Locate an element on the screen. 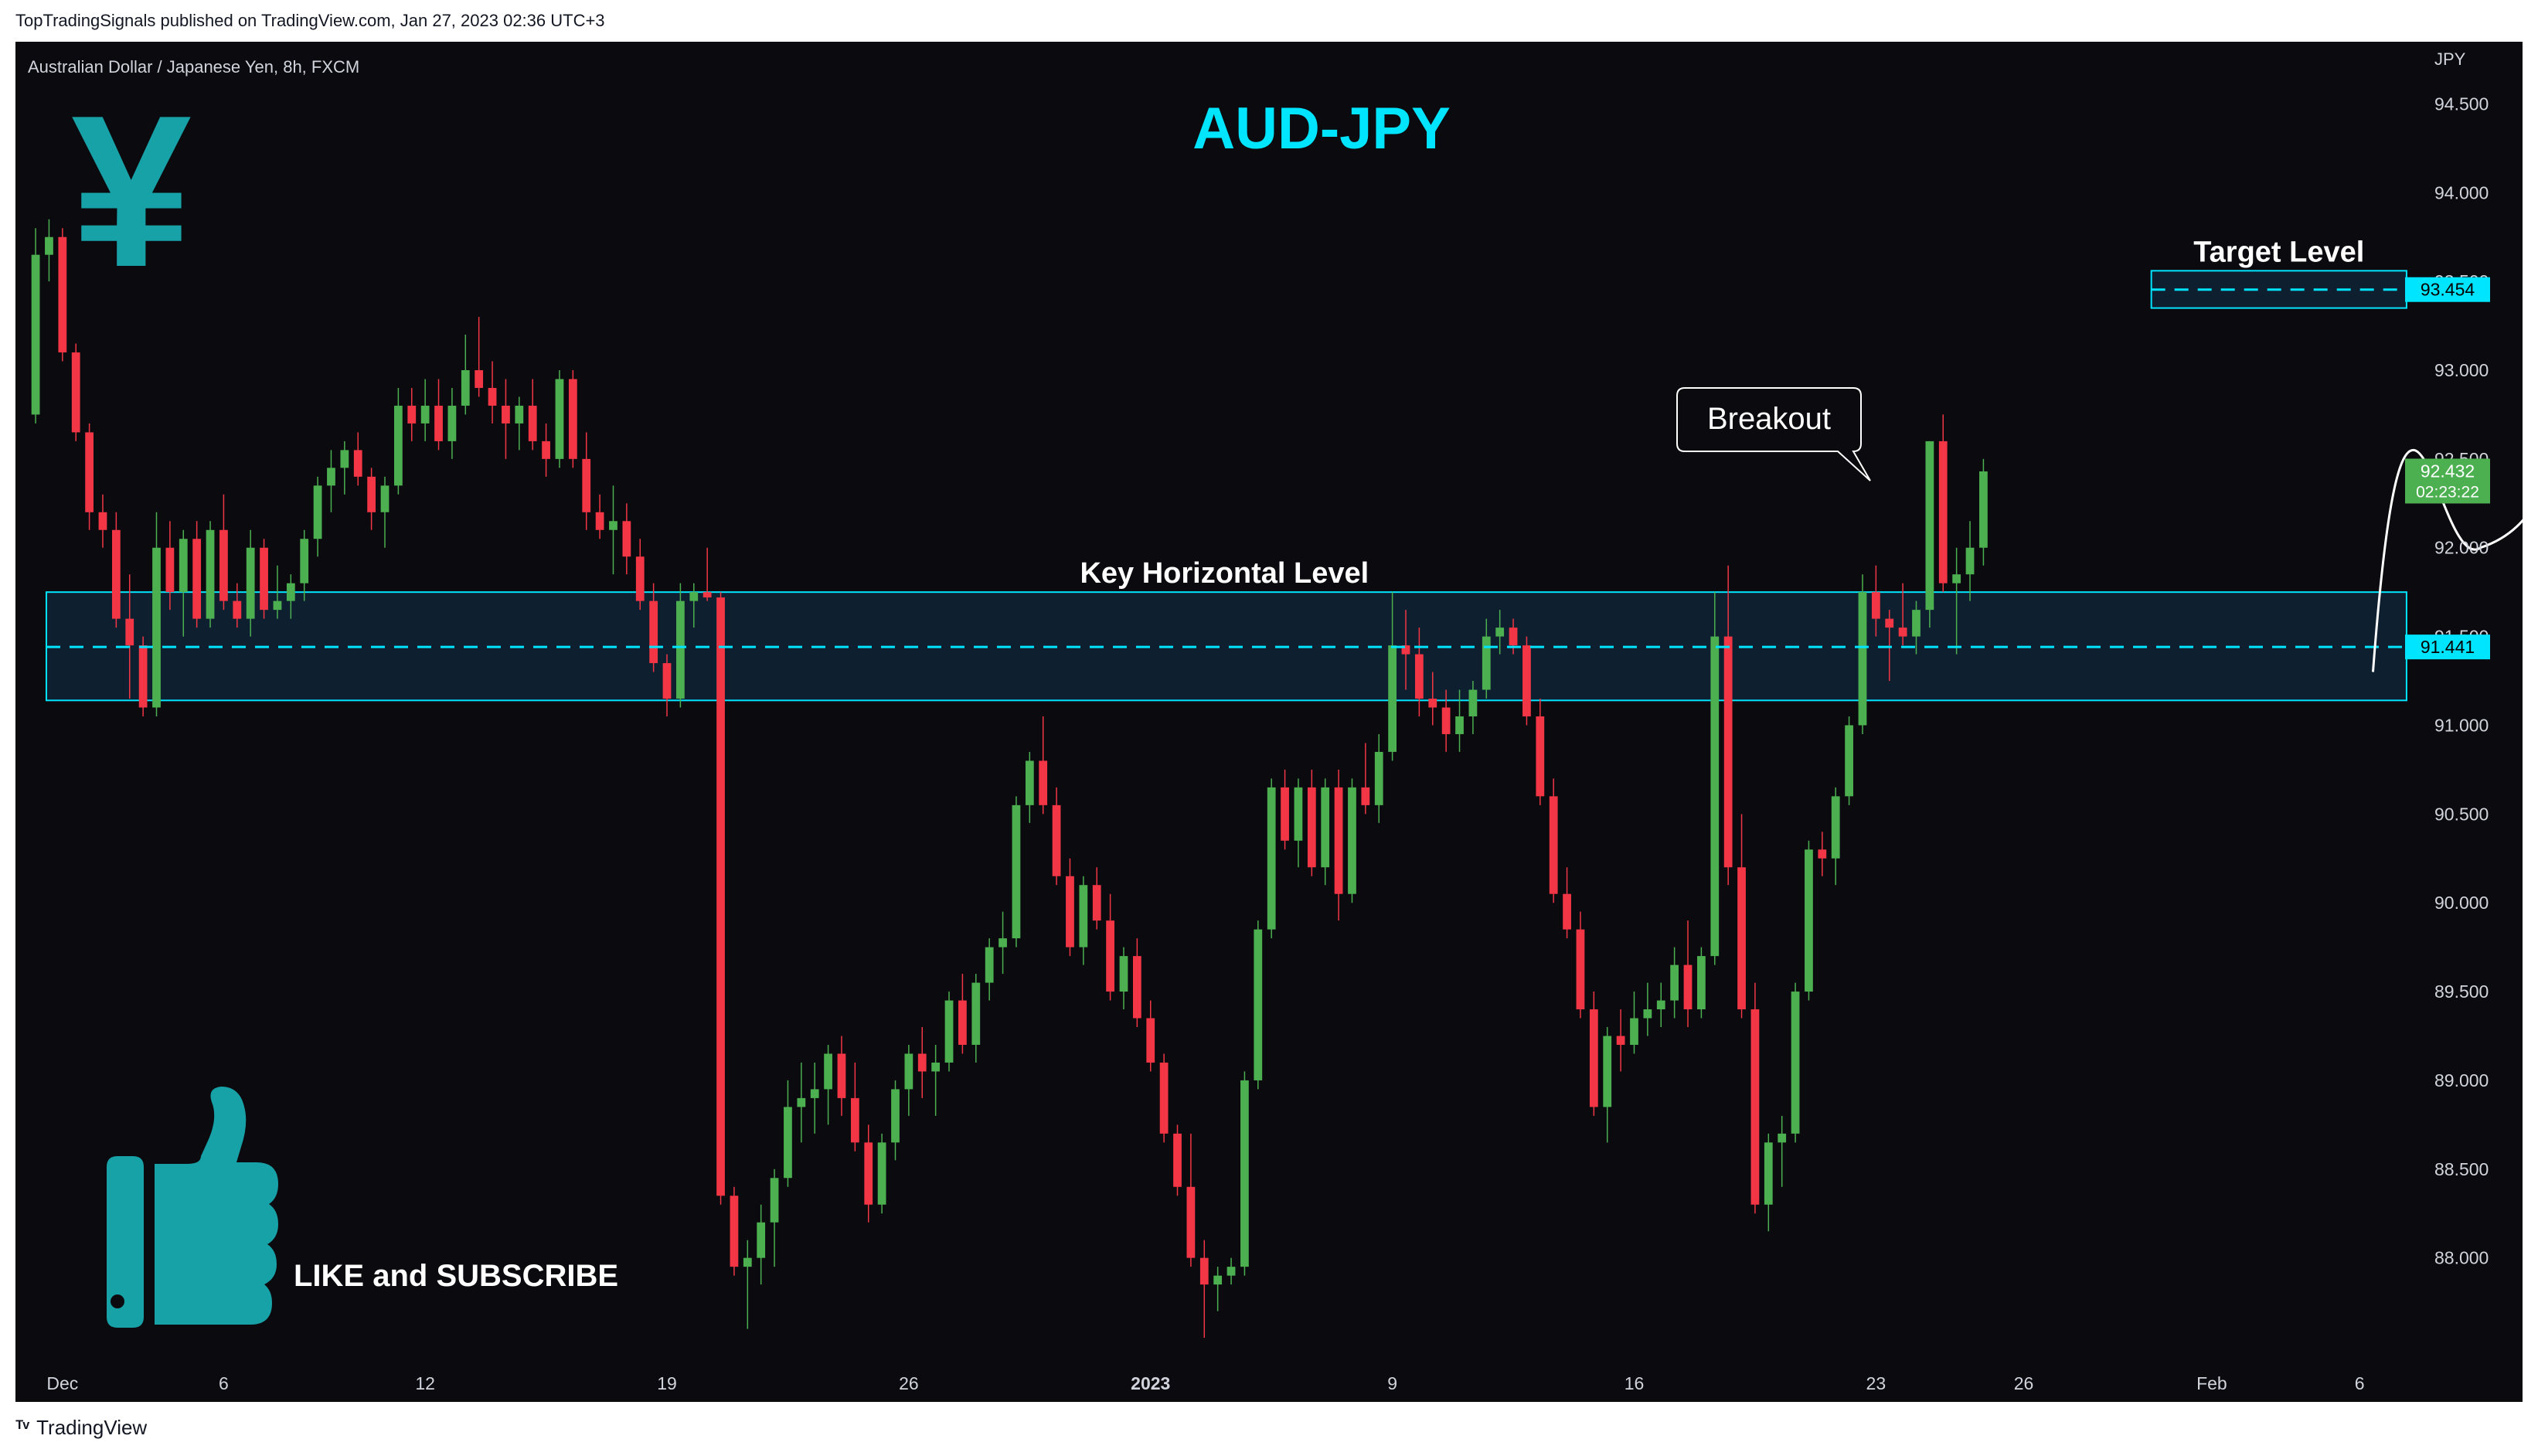  y-tick-label: 90.000 is located at coordinates (2461, 903).